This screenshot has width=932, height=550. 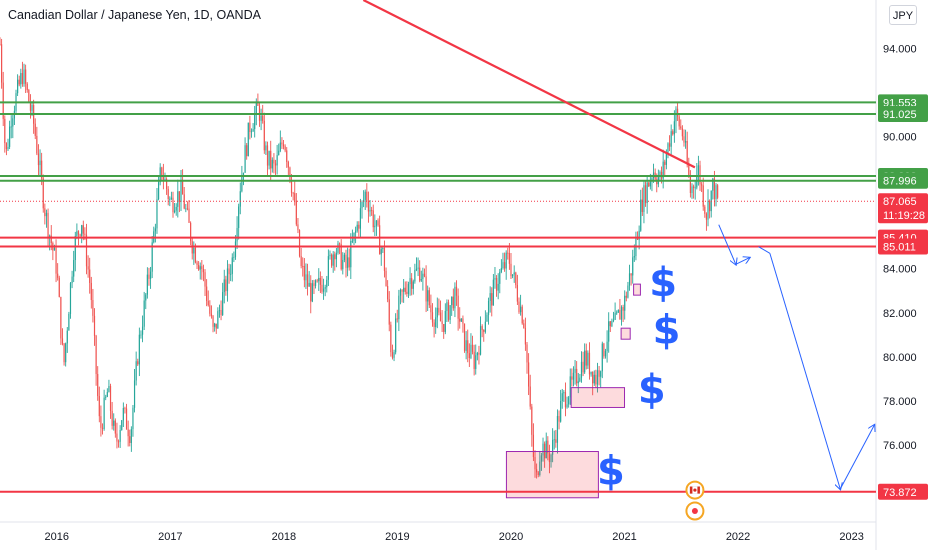 What do you see at coordinates (900, 358) in the screenshot?
I see `y-tick-label: 80.000` at bounding box center [900, 358].